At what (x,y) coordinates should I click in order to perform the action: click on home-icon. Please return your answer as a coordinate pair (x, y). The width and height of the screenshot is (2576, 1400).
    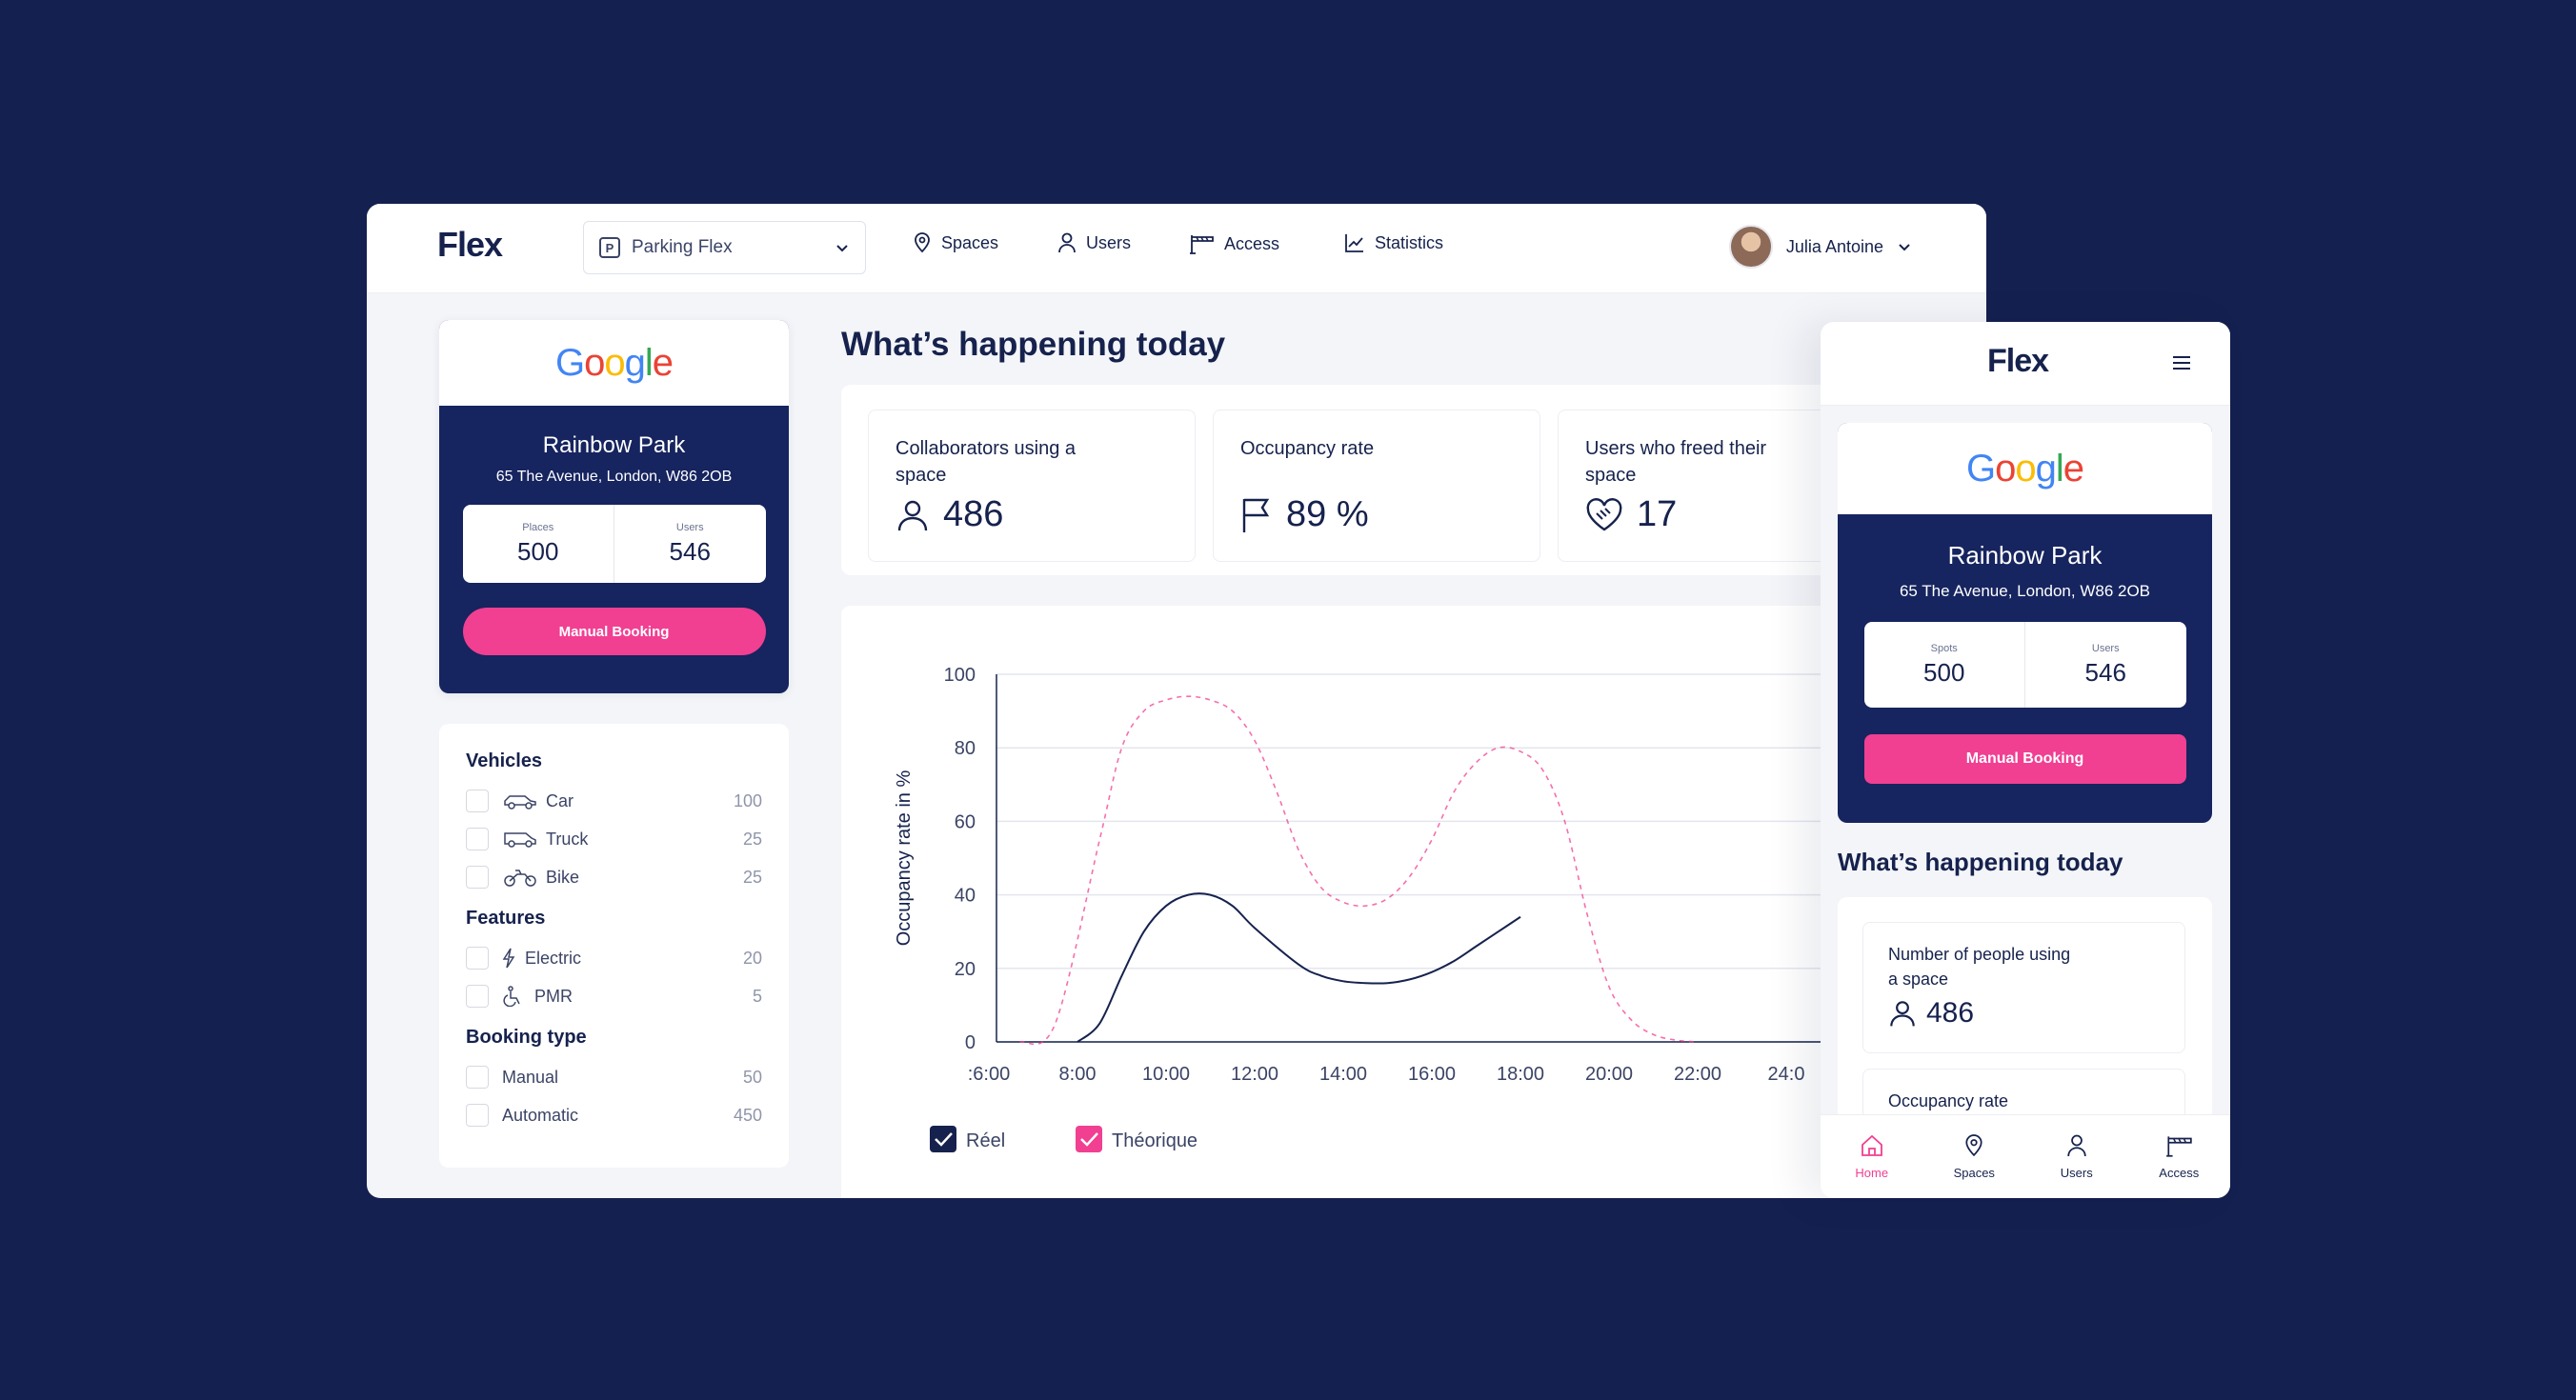
    Looking at the image, I should click on (1872, 1145).